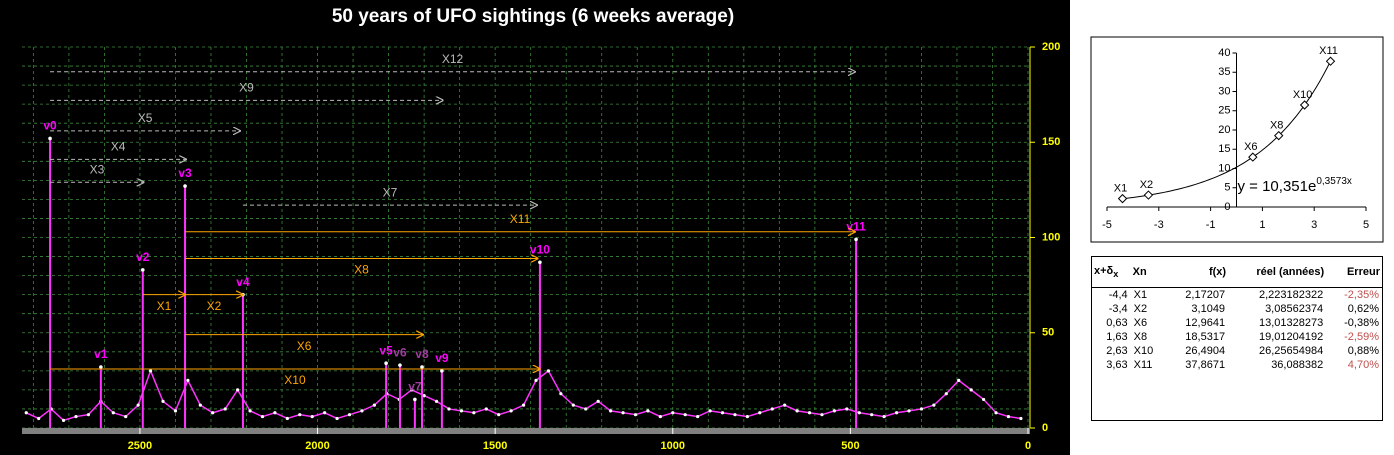 Image resolution: width=1394 pixels, height=455 pixels. I want to click on y-tick-label: 100, so click(1051, 237).